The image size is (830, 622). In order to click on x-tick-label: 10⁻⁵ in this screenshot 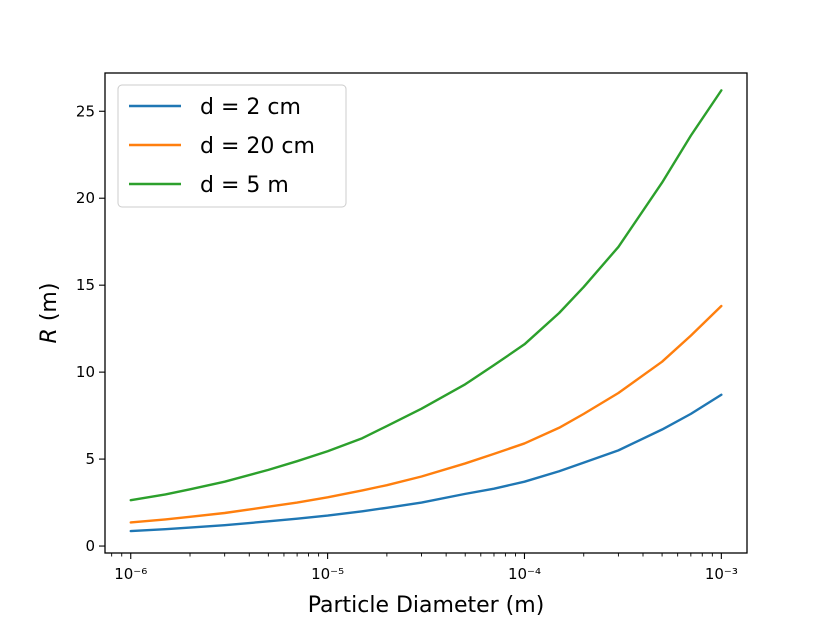, I will do `click(327, 574)`.